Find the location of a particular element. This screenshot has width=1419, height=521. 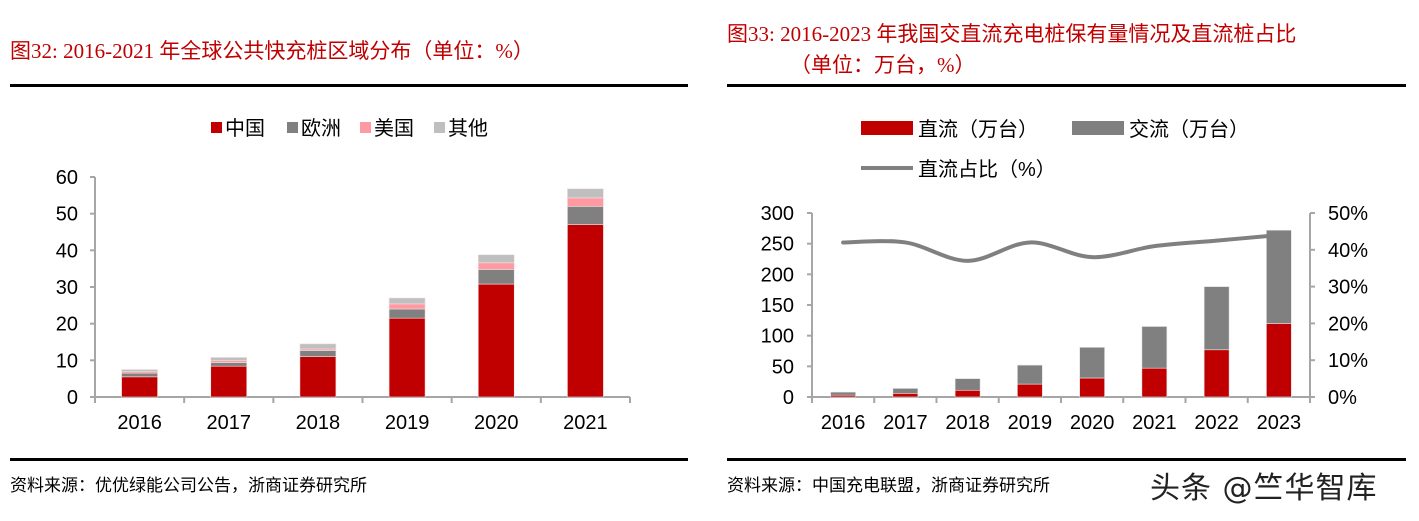

watermark: 头条 @竺华智库 is located at coordinates (1264, 488).